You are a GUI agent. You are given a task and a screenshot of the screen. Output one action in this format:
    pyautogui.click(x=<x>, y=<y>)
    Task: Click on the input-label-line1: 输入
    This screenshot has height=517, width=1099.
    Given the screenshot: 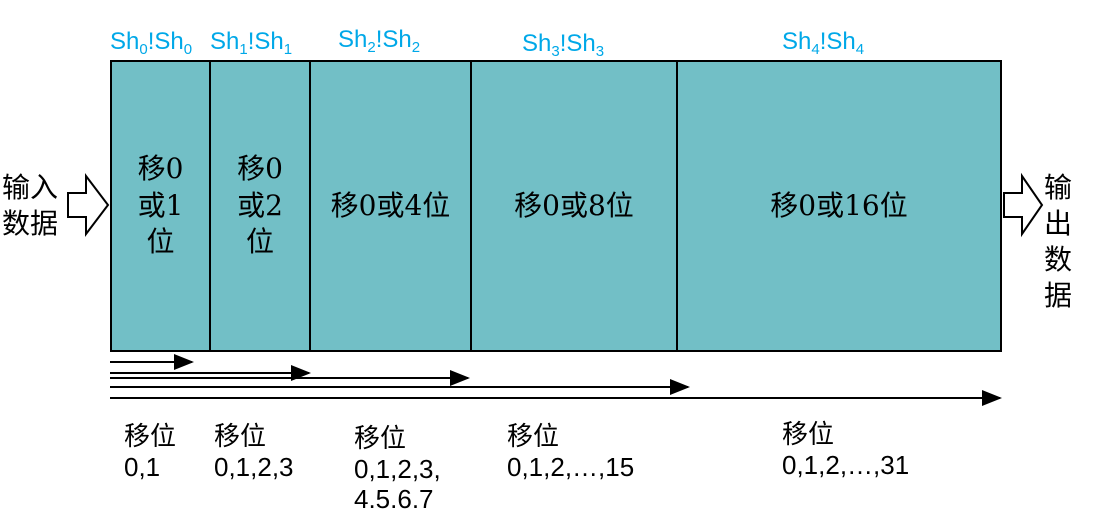 What is the action you would take?
    pyautogui.click(x=30, y=187)
    